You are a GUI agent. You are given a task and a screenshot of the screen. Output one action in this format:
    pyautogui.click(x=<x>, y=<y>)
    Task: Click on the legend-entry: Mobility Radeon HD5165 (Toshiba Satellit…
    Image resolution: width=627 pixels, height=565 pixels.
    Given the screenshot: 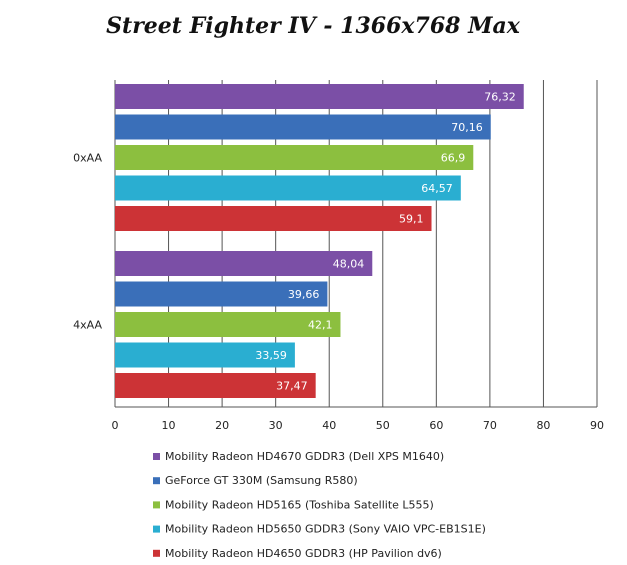 What is the action you would take?
    pyautogui.click(x=299, y=504)
    